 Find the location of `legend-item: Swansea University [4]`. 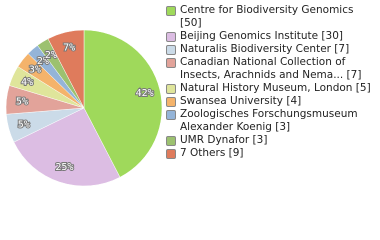

legend-item: Swansea University [4] is located at coordinates (271, 101).